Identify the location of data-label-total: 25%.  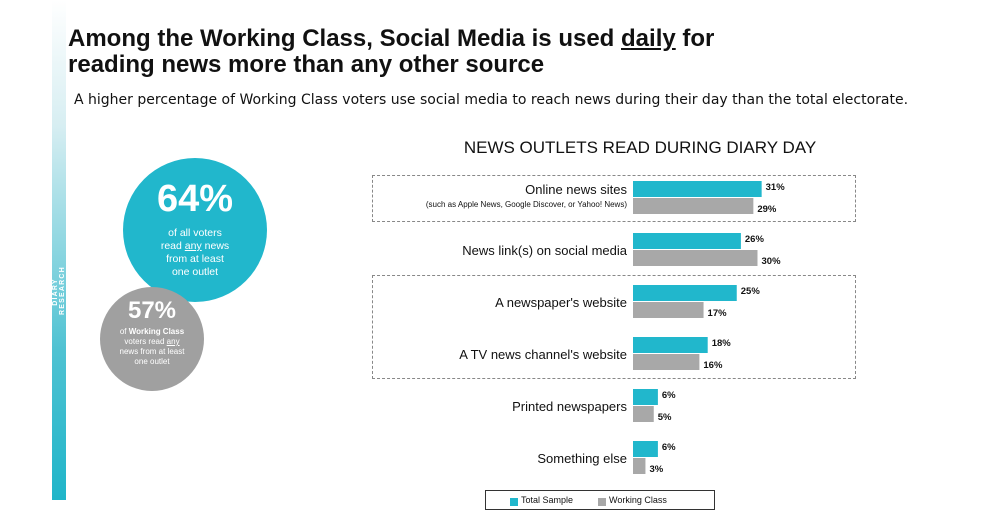
(751, 291).